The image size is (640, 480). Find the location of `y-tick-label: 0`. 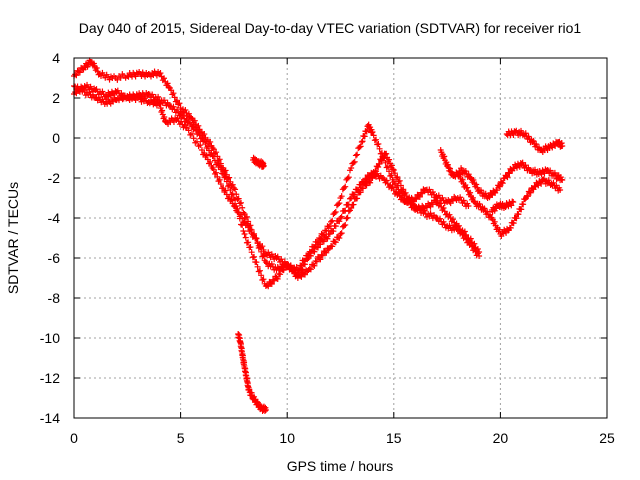

y-tick-label: 0 is located at coordinates (56, 138).